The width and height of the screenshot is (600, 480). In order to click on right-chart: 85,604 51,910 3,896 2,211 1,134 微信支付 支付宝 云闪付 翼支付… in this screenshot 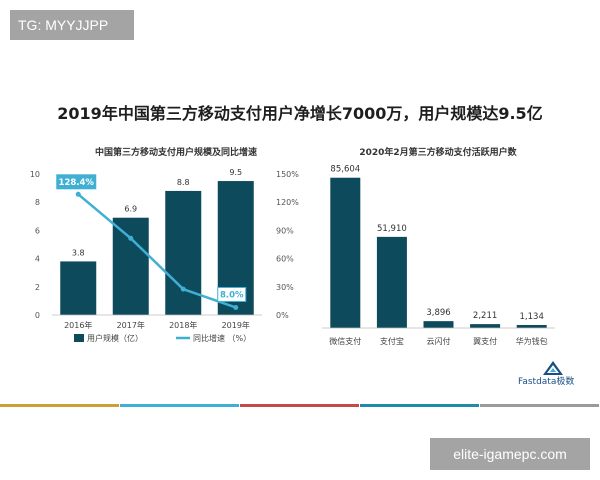, I will do `click(438, 255)`.